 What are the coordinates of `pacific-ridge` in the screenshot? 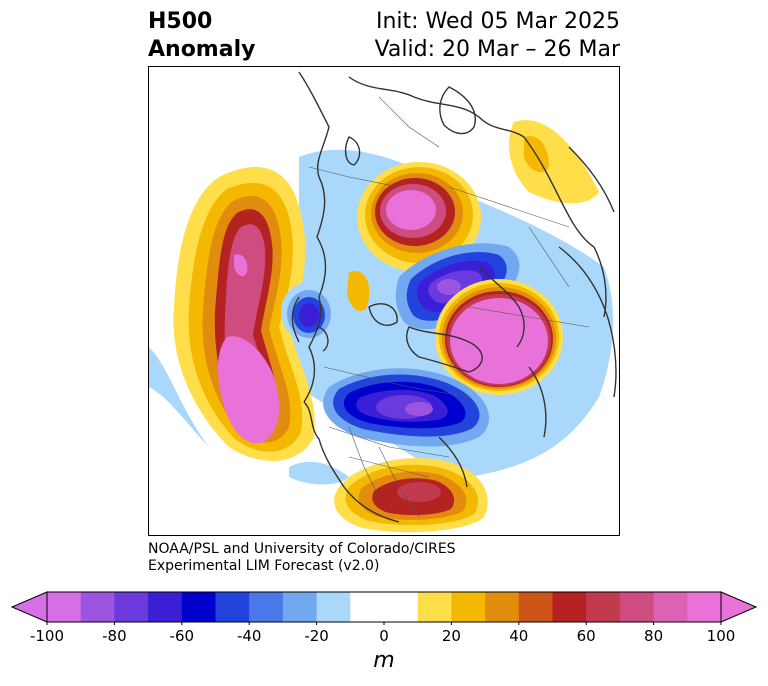 It's located at (244, 314).